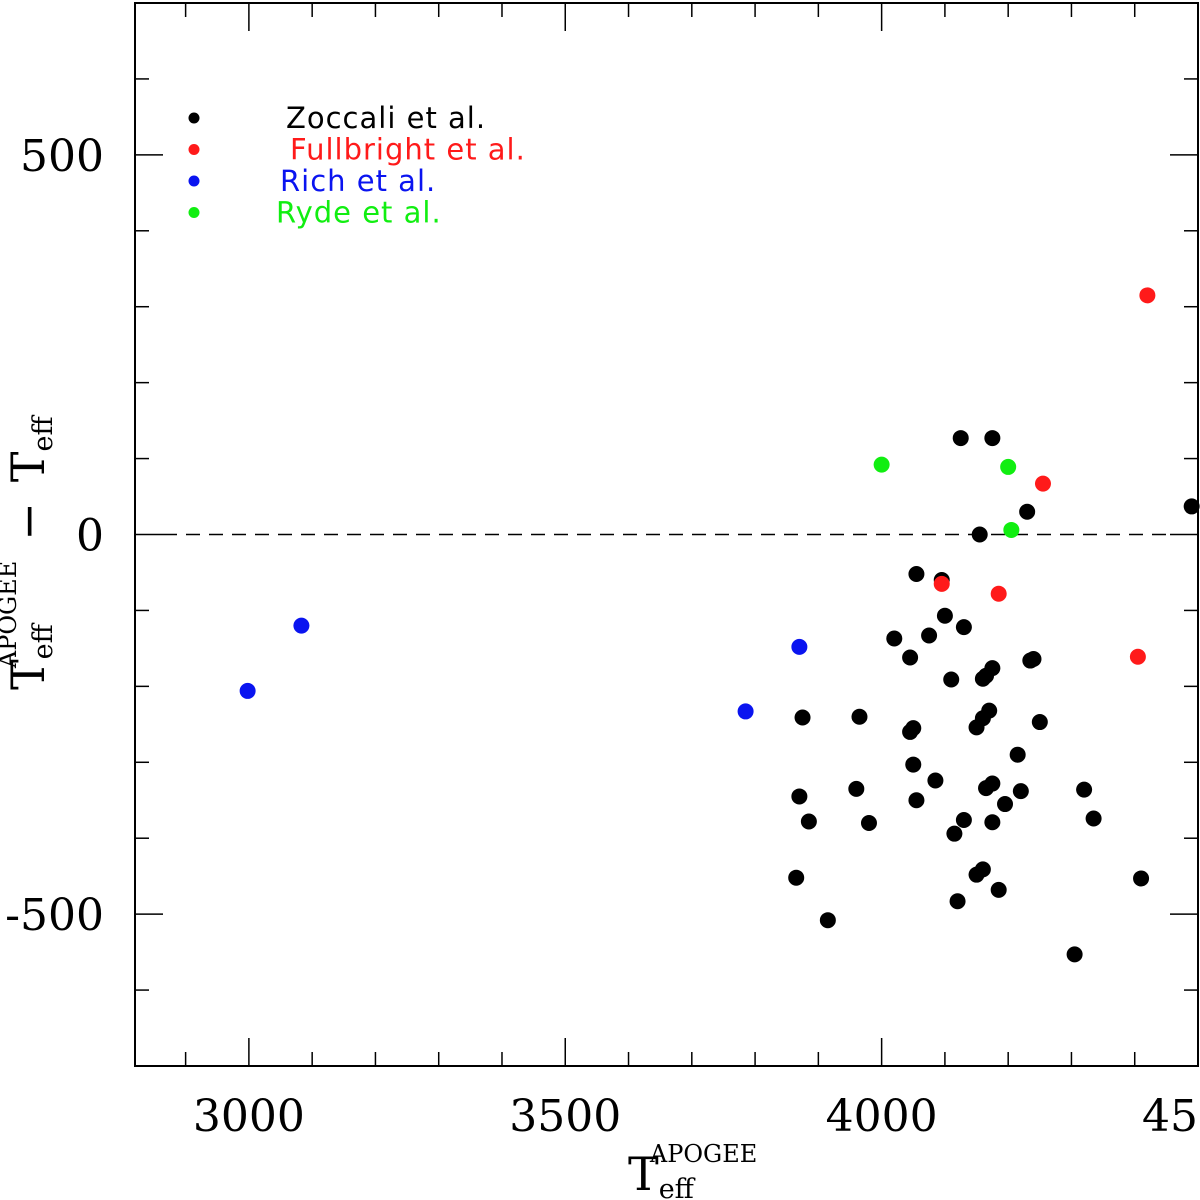  Describe the element at coordinates (386, 118) in the screenshot. I see `legend-label: Zoccali et al.` at that location.